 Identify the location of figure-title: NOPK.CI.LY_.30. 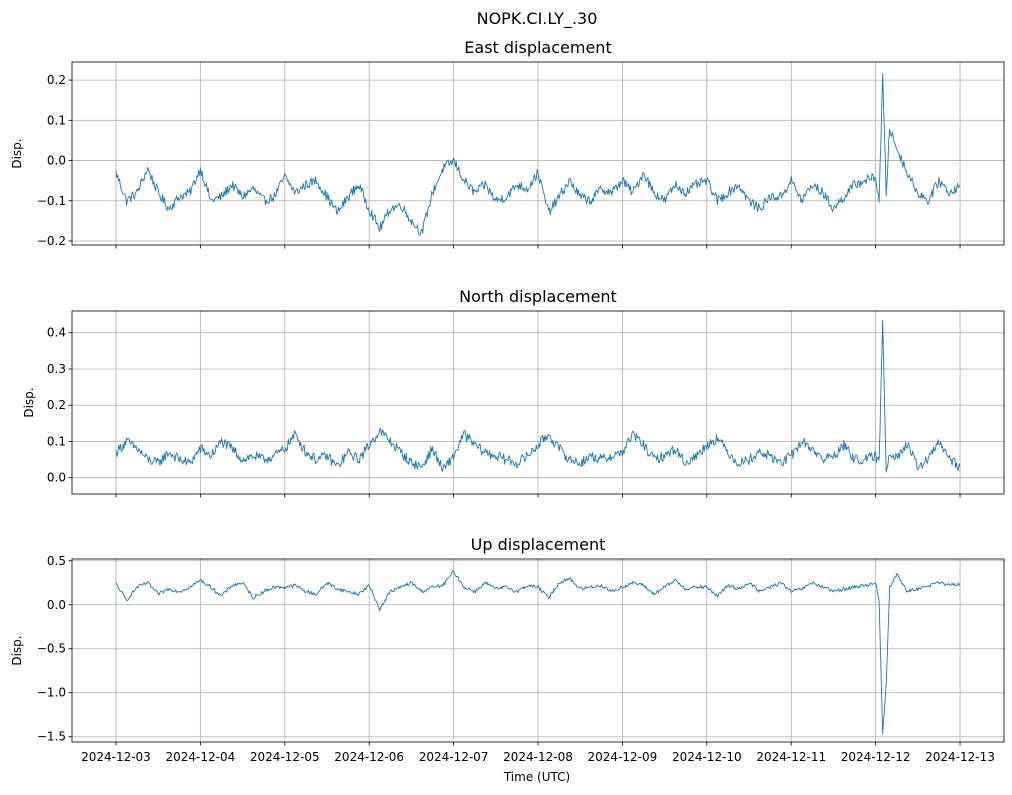
(537, 19).